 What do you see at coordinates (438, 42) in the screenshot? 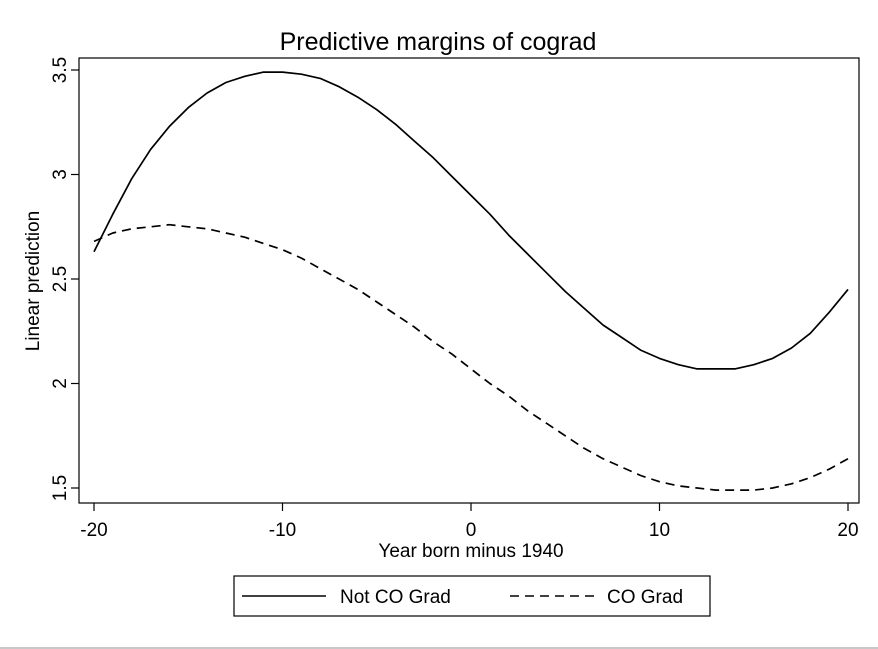
I see `chart-title: Predictive margins of cograd` at bounding box center [438, 42].